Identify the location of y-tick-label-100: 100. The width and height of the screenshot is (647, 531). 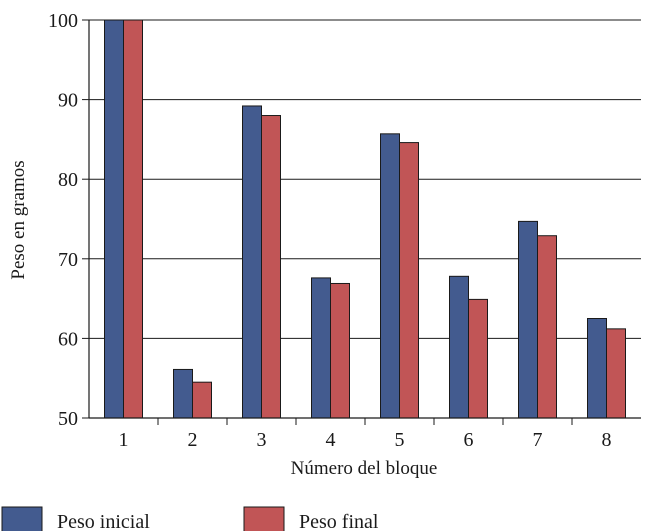
(63, 21).